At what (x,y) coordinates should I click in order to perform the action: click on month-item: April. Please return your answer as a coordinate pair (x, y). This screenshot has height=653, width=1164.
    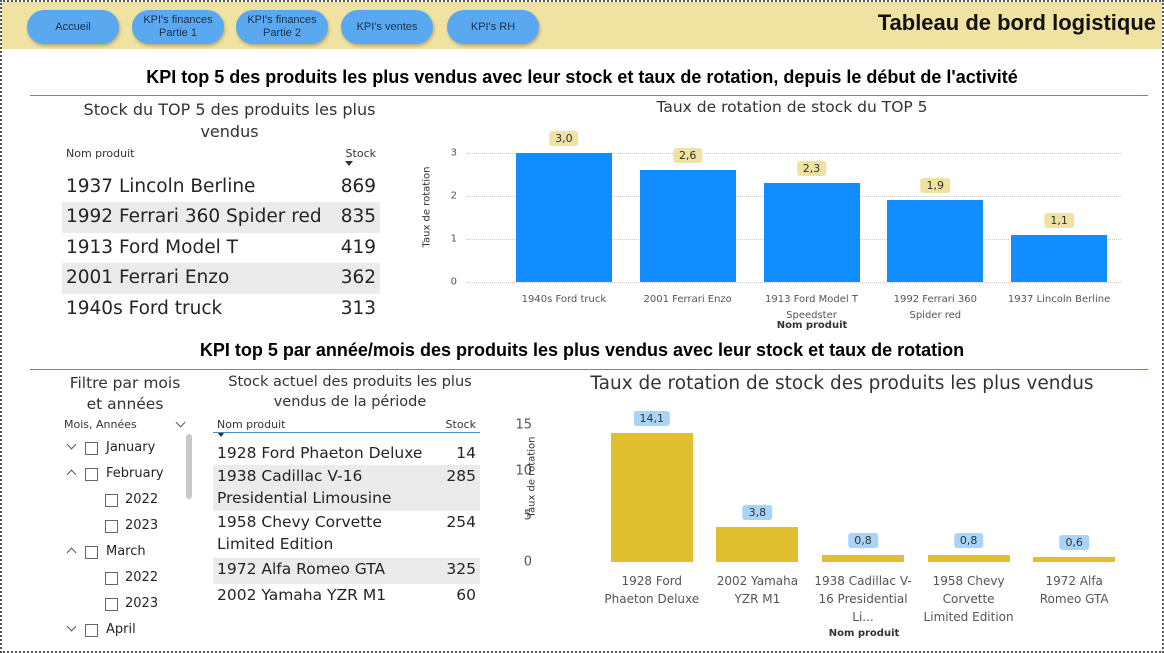
    Looking at the image, I should click on (121, 629).